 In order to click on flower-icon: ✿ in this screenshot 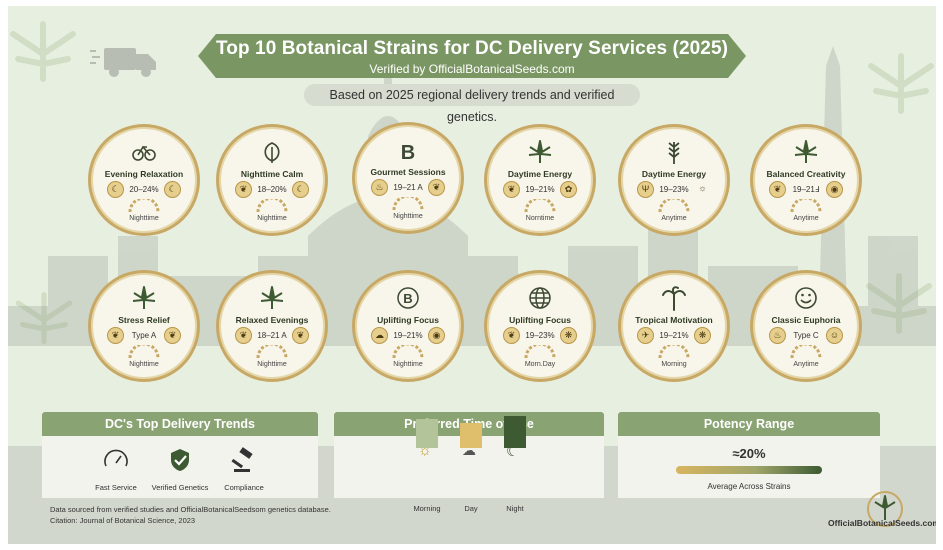, I will do `click(568, 189)`.